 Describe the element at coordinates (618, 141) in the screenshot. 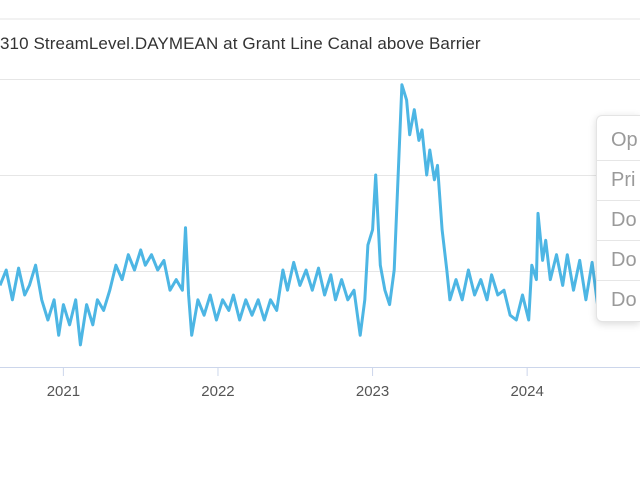

I see `menu-item-open: Op` at that location.